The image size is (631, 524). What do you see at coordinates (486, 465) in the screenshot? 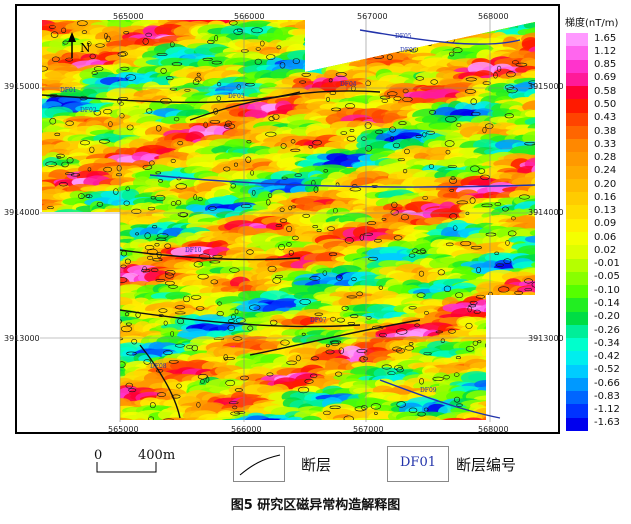
I see `fault-code-legend-label: 断层编号` at bounding box center [486, 465].